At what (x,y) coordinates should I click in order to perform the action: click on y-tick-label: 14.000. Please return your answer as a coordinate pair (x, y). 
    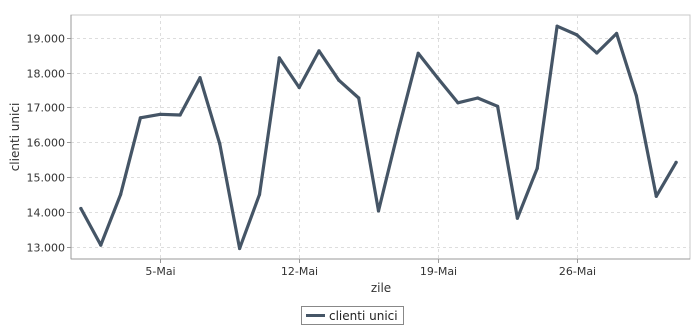
    Looking at the image, I should click on (46, 213).